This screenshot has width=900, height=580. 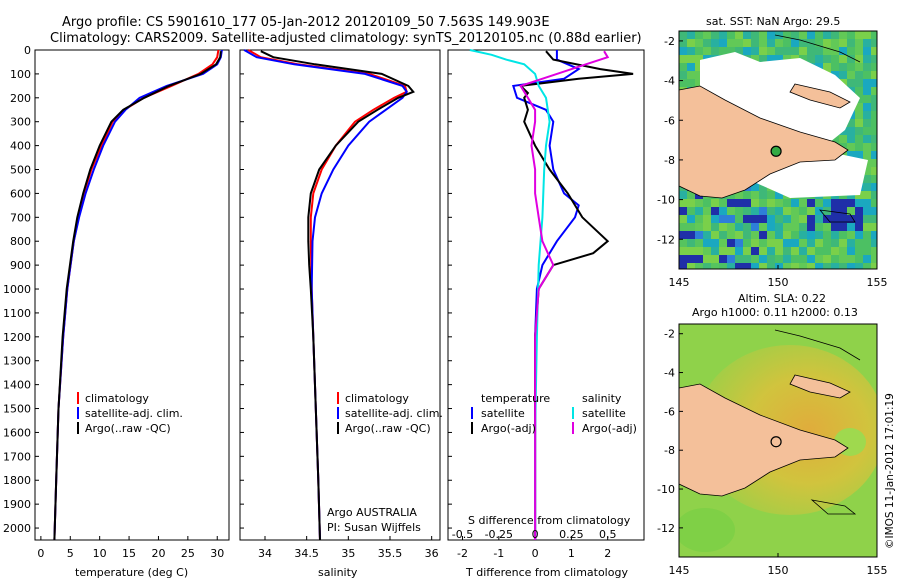 I want to click on argo-pi-label: PI: Susan Wijffels, so click(x=374, y=527).